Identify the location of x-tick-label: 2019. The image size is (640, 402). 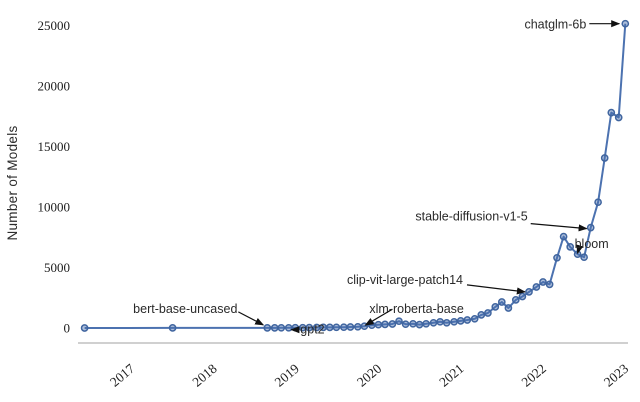
(287, 375).